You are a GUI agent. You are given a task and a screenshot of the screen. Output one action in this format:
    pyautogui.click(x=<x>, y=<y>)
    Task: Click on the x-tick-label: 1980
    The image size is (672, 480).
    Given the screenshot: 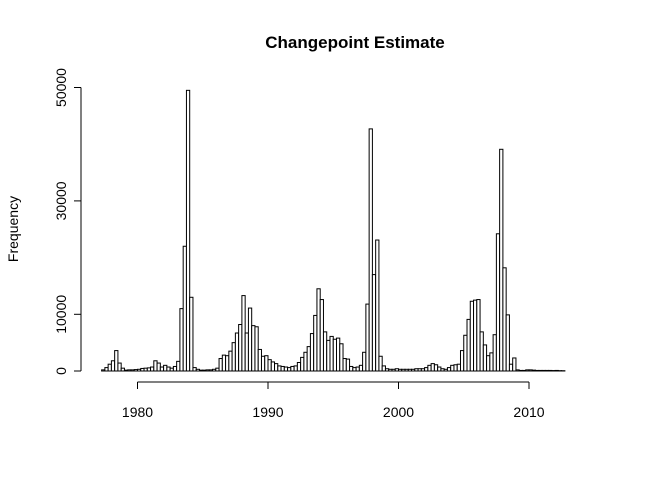 What is the action you would take?
    pyautogui.click(x=137, y=412)
    